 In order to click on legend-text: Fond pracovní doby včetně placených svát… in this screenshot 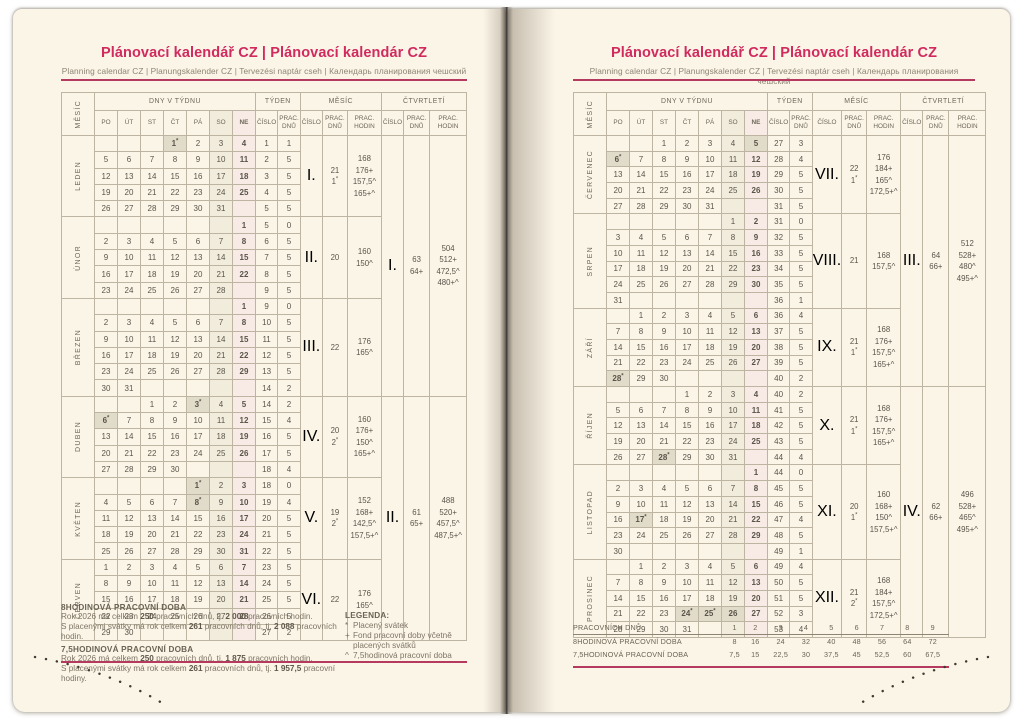, I will do `click(402, 640)`.